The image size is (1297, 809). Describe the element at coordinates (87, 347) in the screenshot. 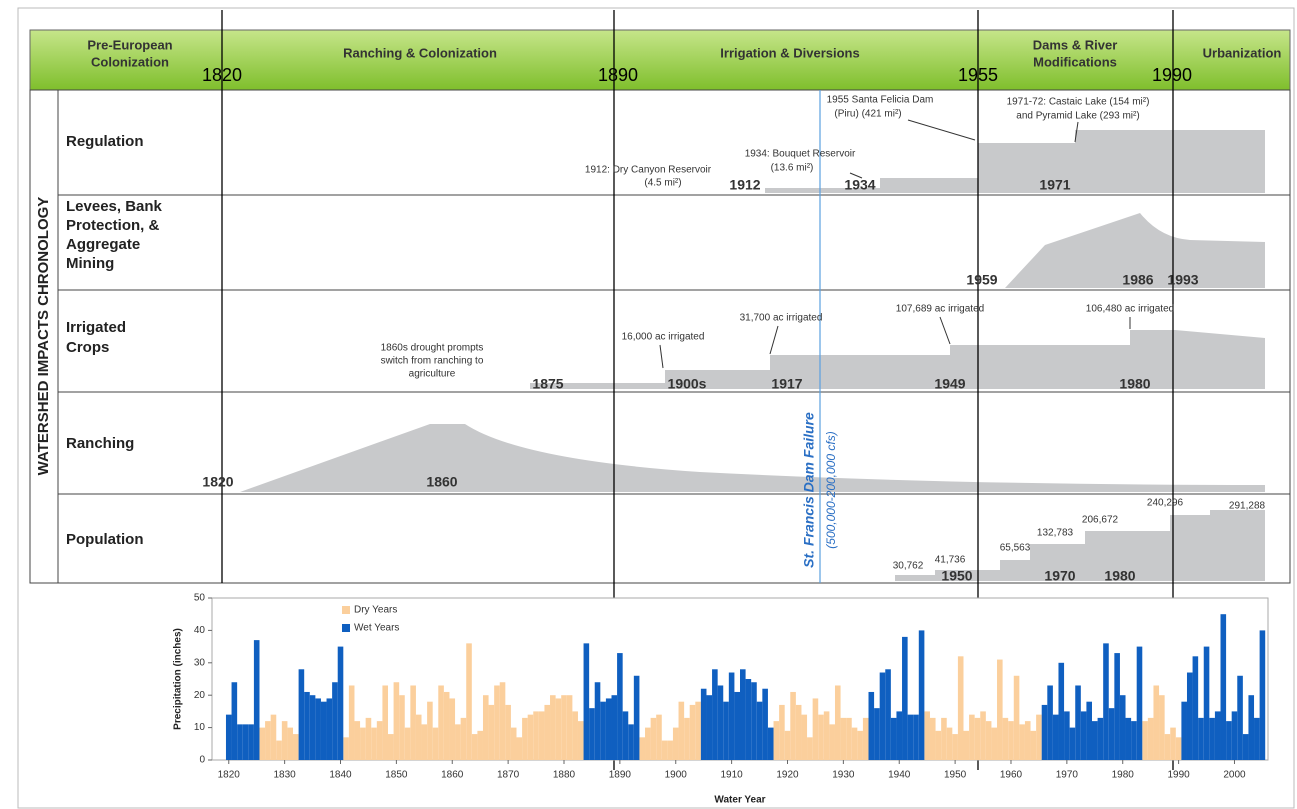

I see `row-label: Crops` at that location.